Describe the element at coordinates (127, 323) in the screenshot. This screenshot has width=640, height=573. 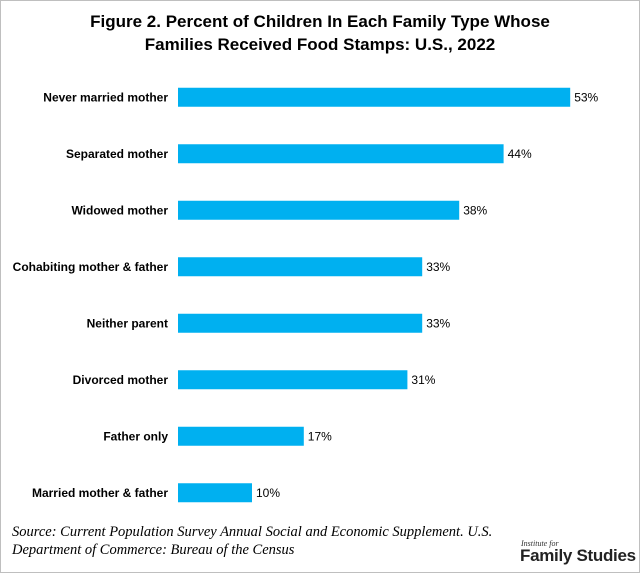
I see `category-label: Neither parent` at that location.